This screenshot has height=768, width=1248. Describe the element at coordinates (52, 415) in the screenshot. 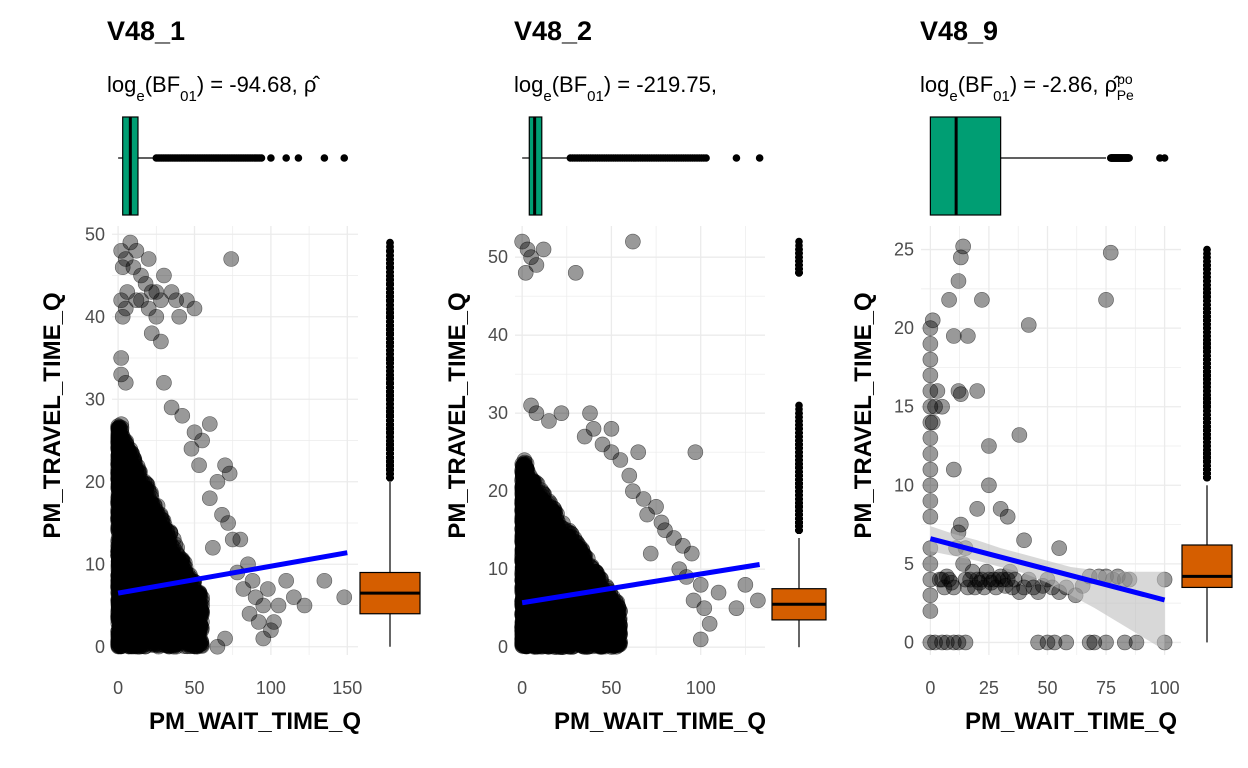

I see `y-axis-title: PM_TRAVEL_TIME_Q` at that location.